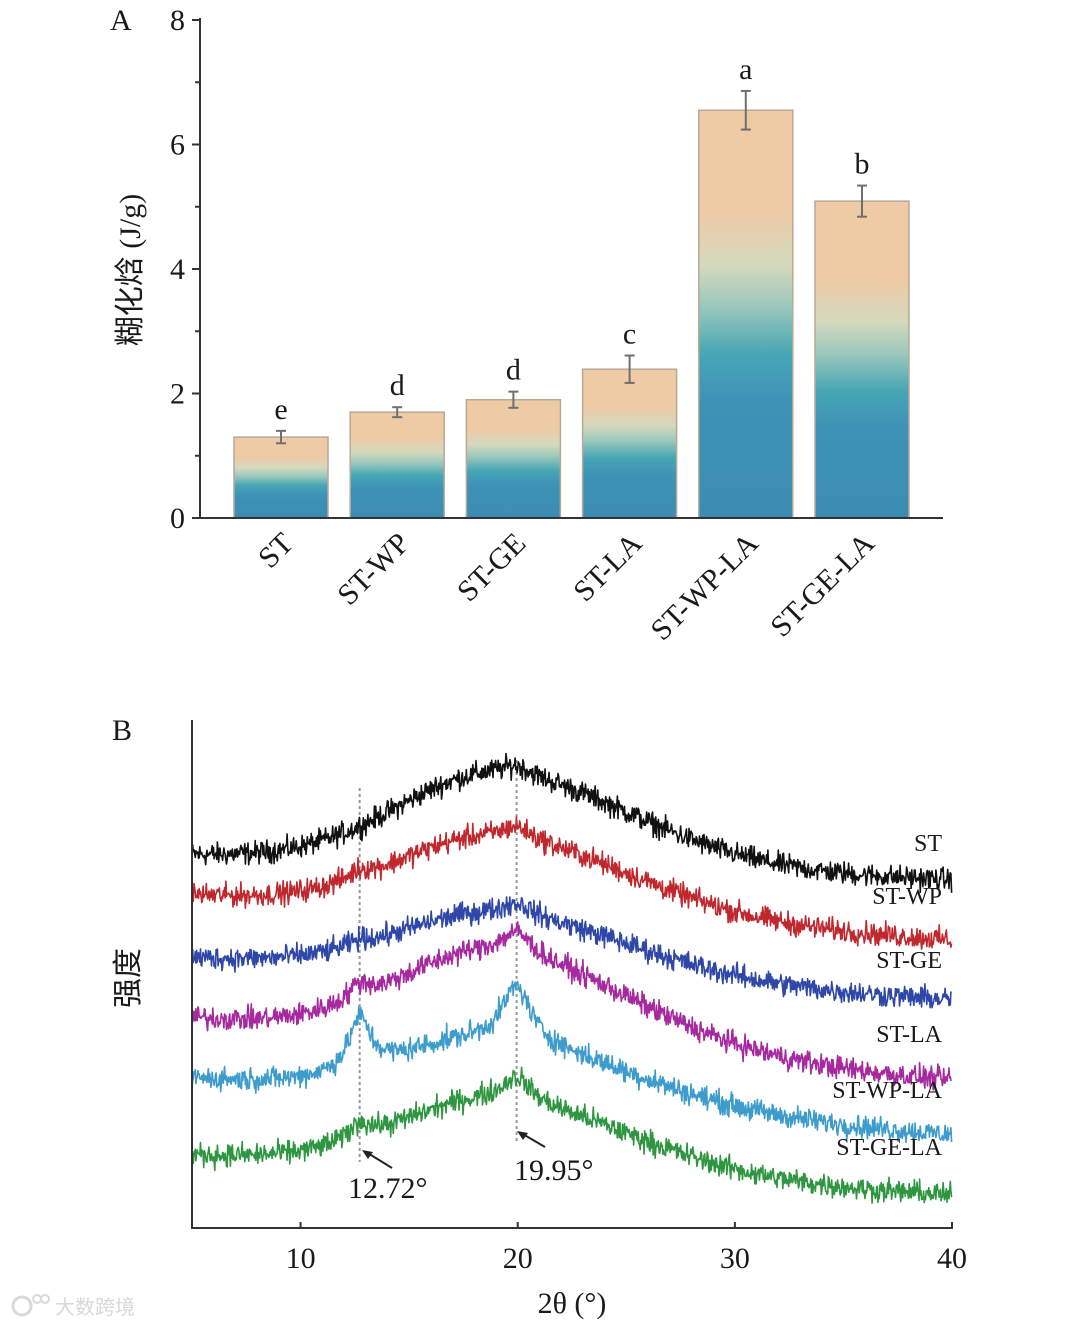 The image size is (1080, 1326). Describe the element at coordinates (281, 477) in the screenshot. I see `bar-st` at that location.